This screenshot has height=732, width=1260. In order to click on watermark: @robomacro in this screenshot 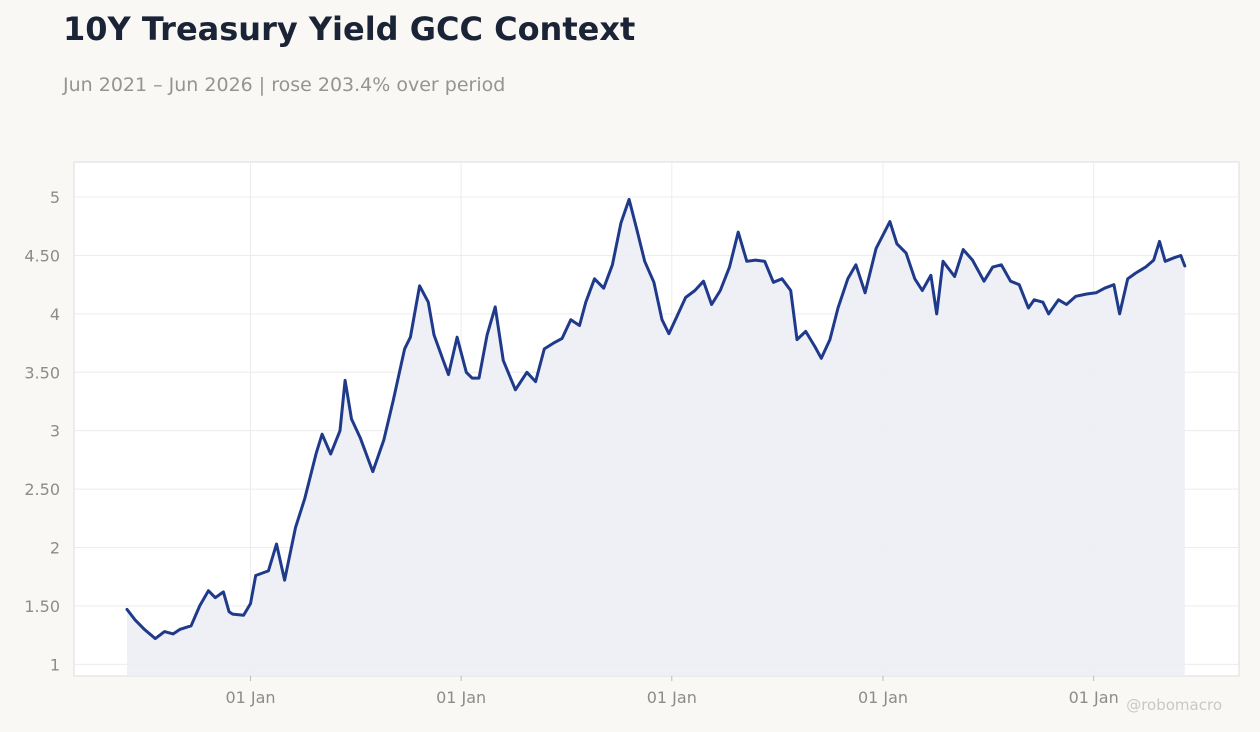, I will do `click(1174, 705)`.